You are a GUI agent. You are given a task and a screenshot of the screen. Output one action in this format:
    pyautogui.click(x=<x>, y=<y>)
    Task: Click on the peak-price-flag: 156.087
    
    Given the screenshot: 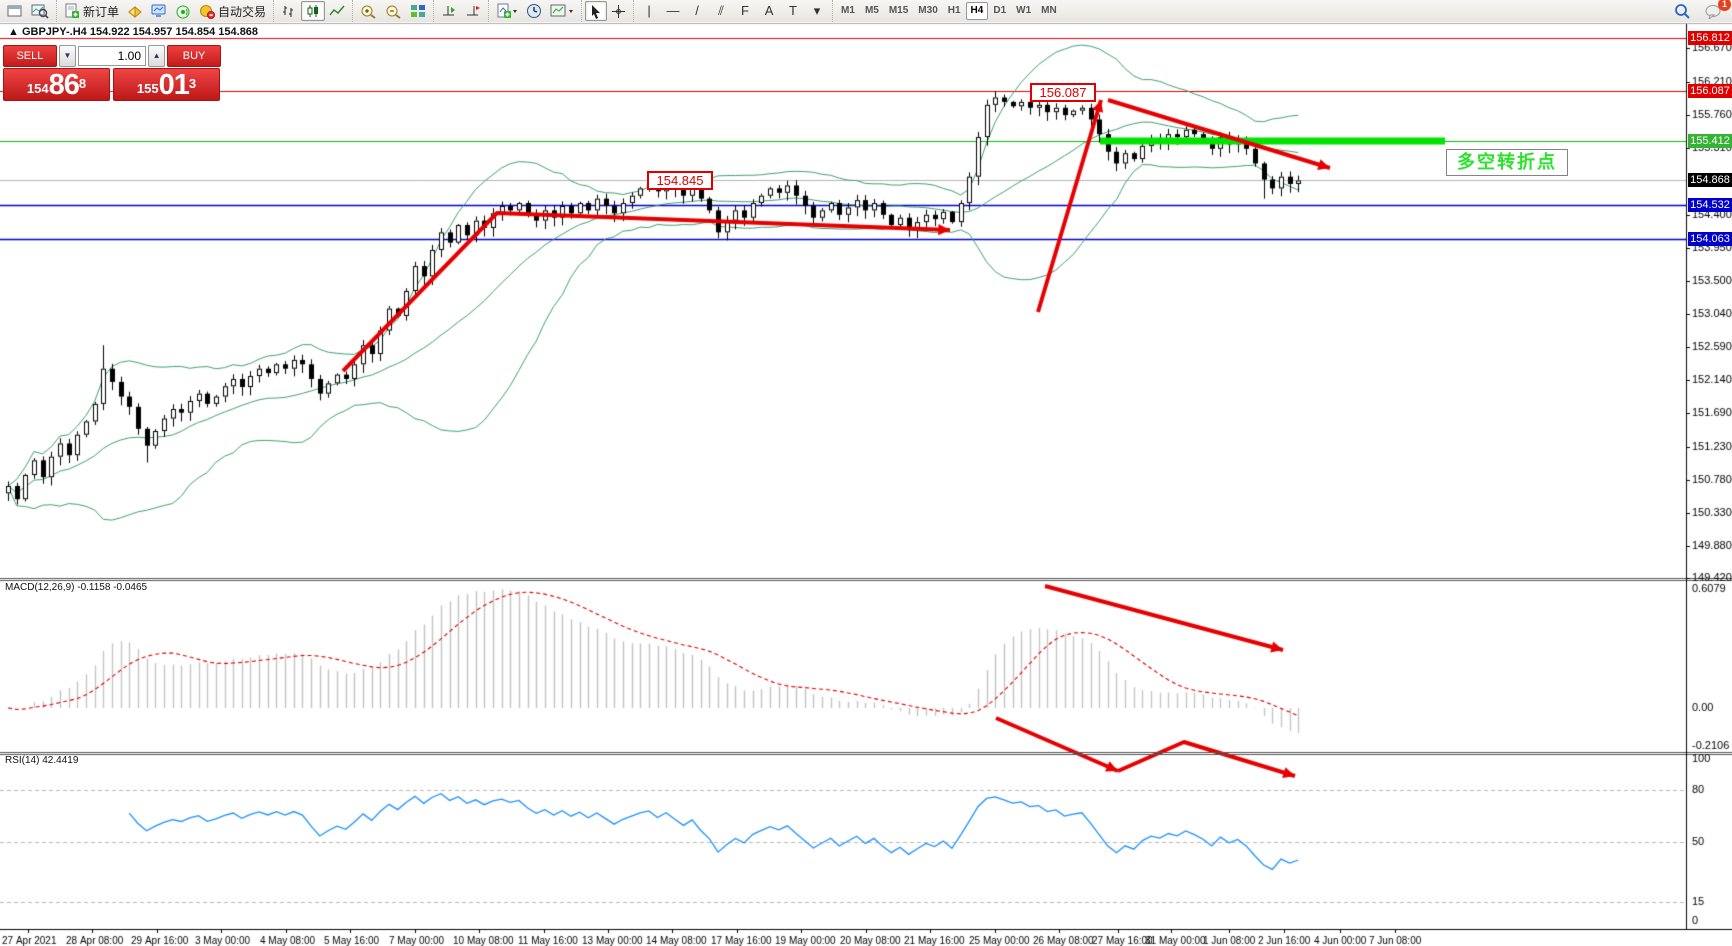 What is the action you would take?
    pyautogui.click(x=1063, y=92)
    